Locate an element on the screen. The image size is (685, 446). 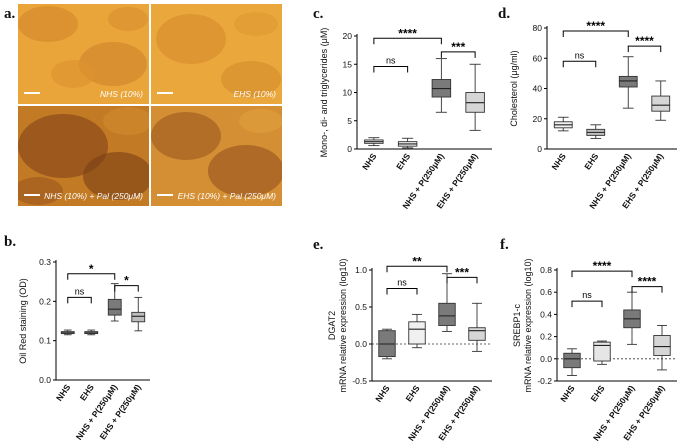
micrograph-caption: EHS (10%) is located at coordinates (254, 94).